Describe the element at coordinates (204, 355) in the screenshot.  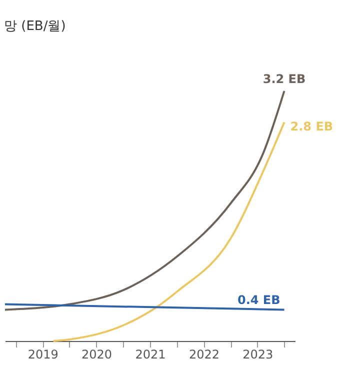
I see `x-tick-label: 2022` at that location.